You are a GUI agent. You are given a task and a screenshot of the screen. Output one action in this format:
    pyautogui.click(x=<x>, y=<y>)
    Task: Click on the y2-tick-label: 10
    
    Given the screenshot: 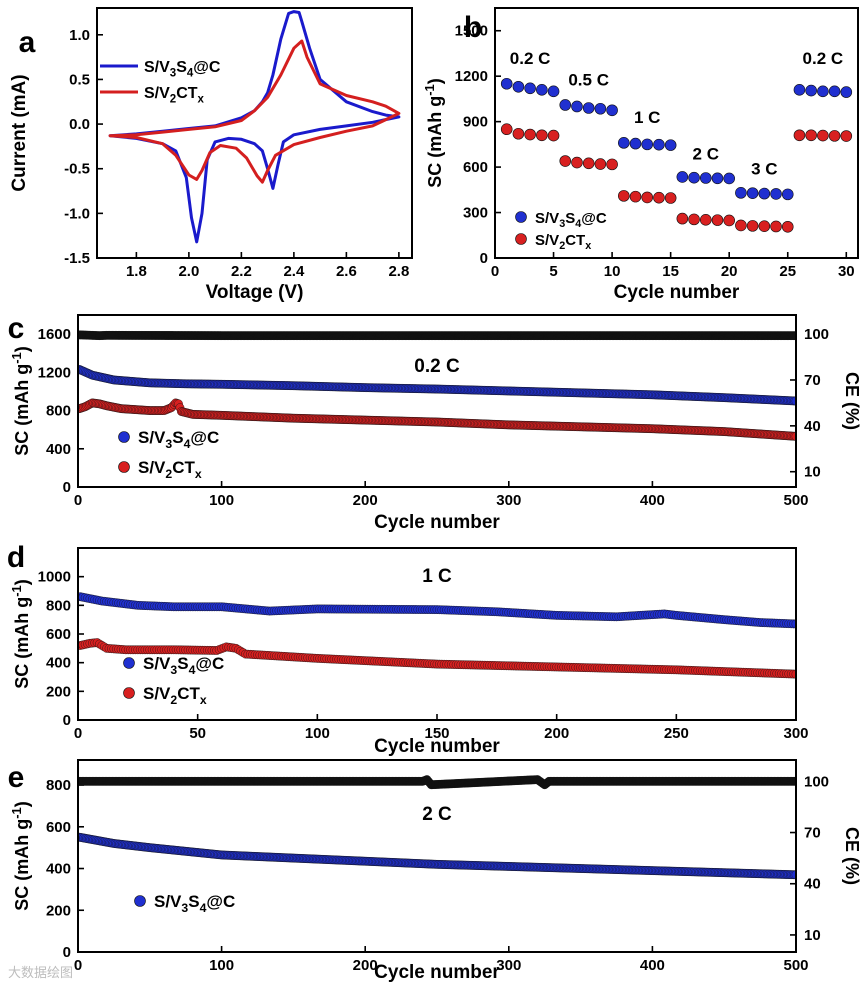 What is the action you would take?
    pyautogui.click(x=812, y=935)
    